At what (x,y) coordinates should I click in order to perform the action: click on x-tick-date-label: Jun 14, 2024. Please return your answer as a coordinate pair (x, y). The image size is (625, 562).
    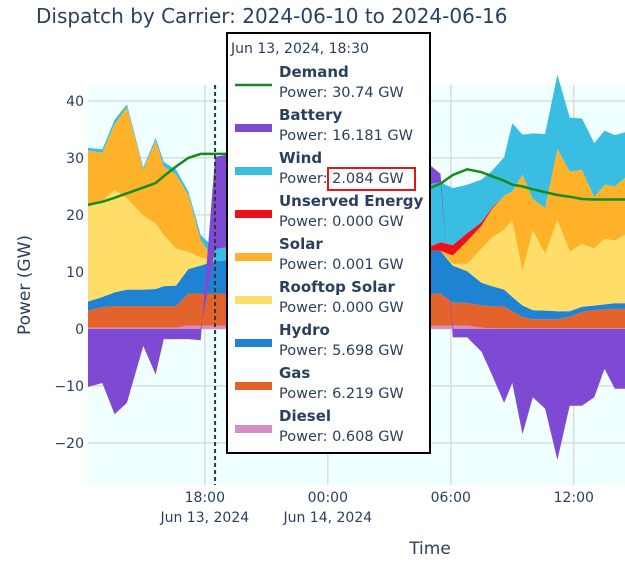
    Looking at the image, I should click on (327, 518).